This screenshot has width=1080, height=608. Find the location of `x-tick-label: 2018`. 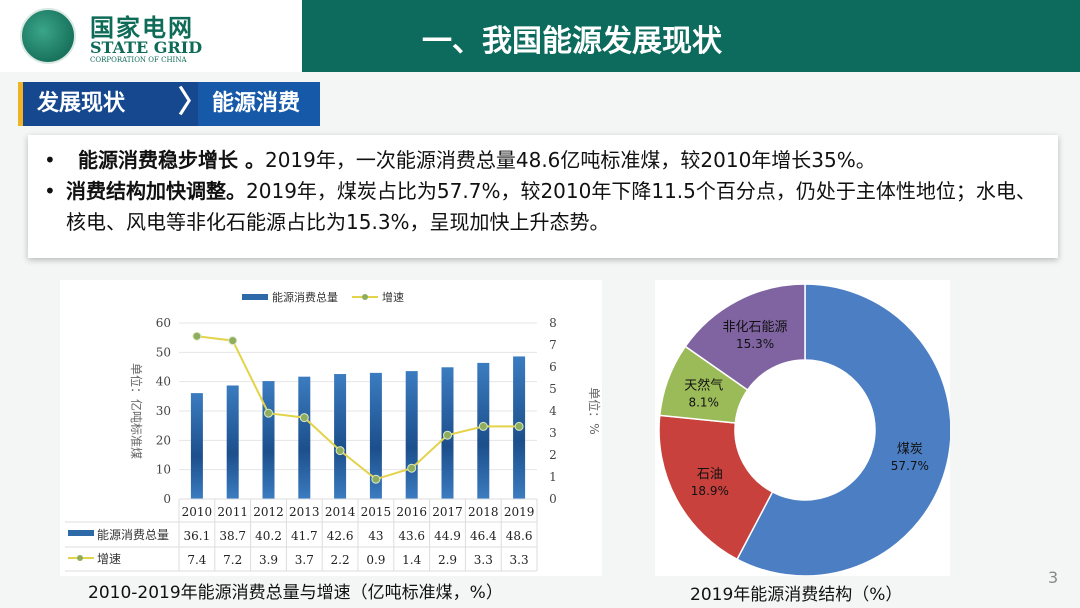

x-tick-label: 2018 is located at coordinates (483, 512).